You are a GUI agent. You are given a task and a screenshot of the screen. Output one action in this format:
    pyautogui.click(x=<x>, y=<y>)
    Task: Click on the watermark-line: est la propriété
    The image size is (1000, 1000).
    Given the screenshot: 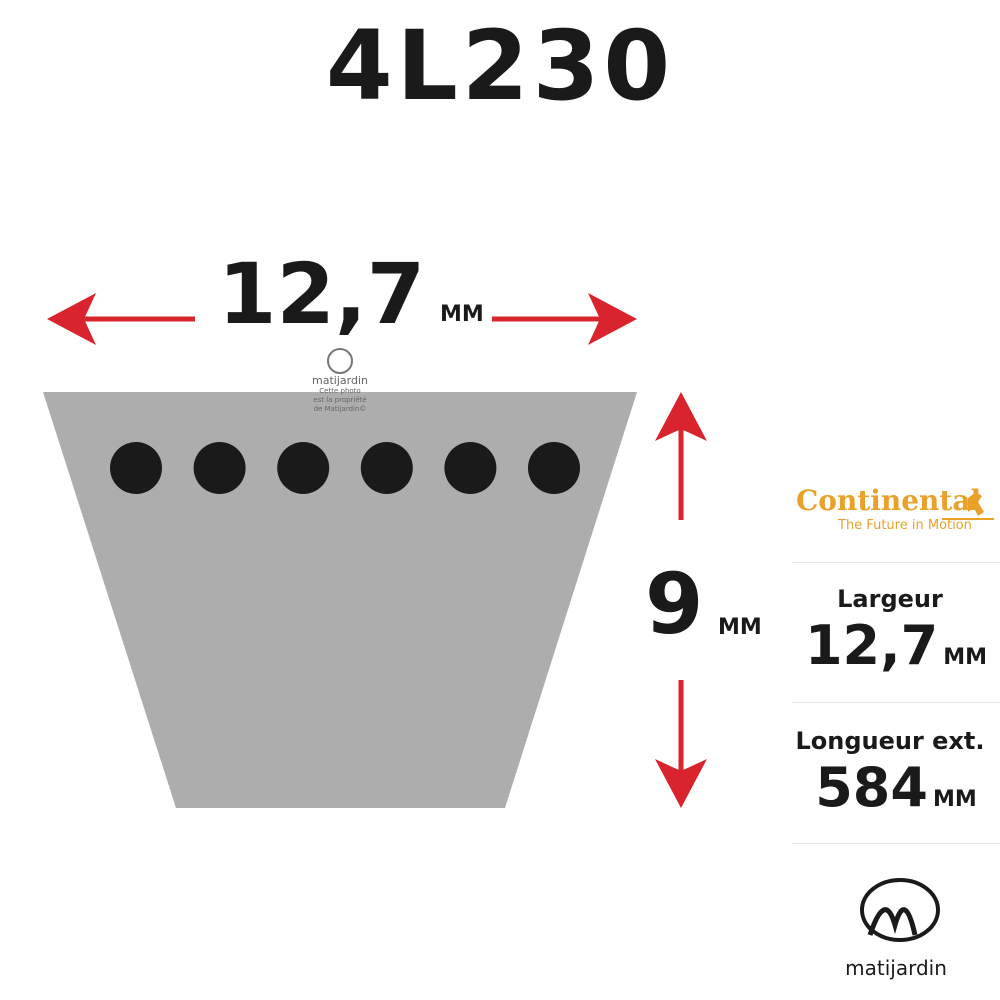 What is the action you would take?
    pyautogui.click(x=340, y=400)
    